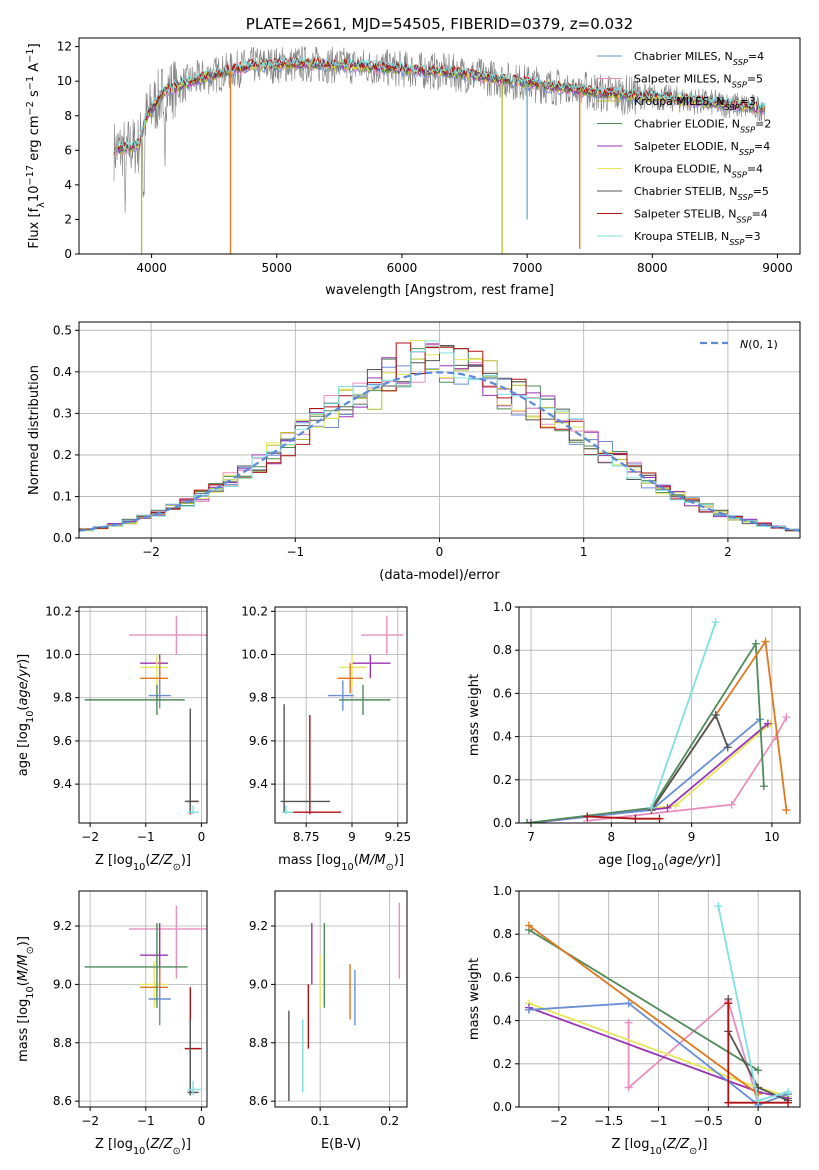  I want to click on y-tick-label: 9.2, so click(62, 926).